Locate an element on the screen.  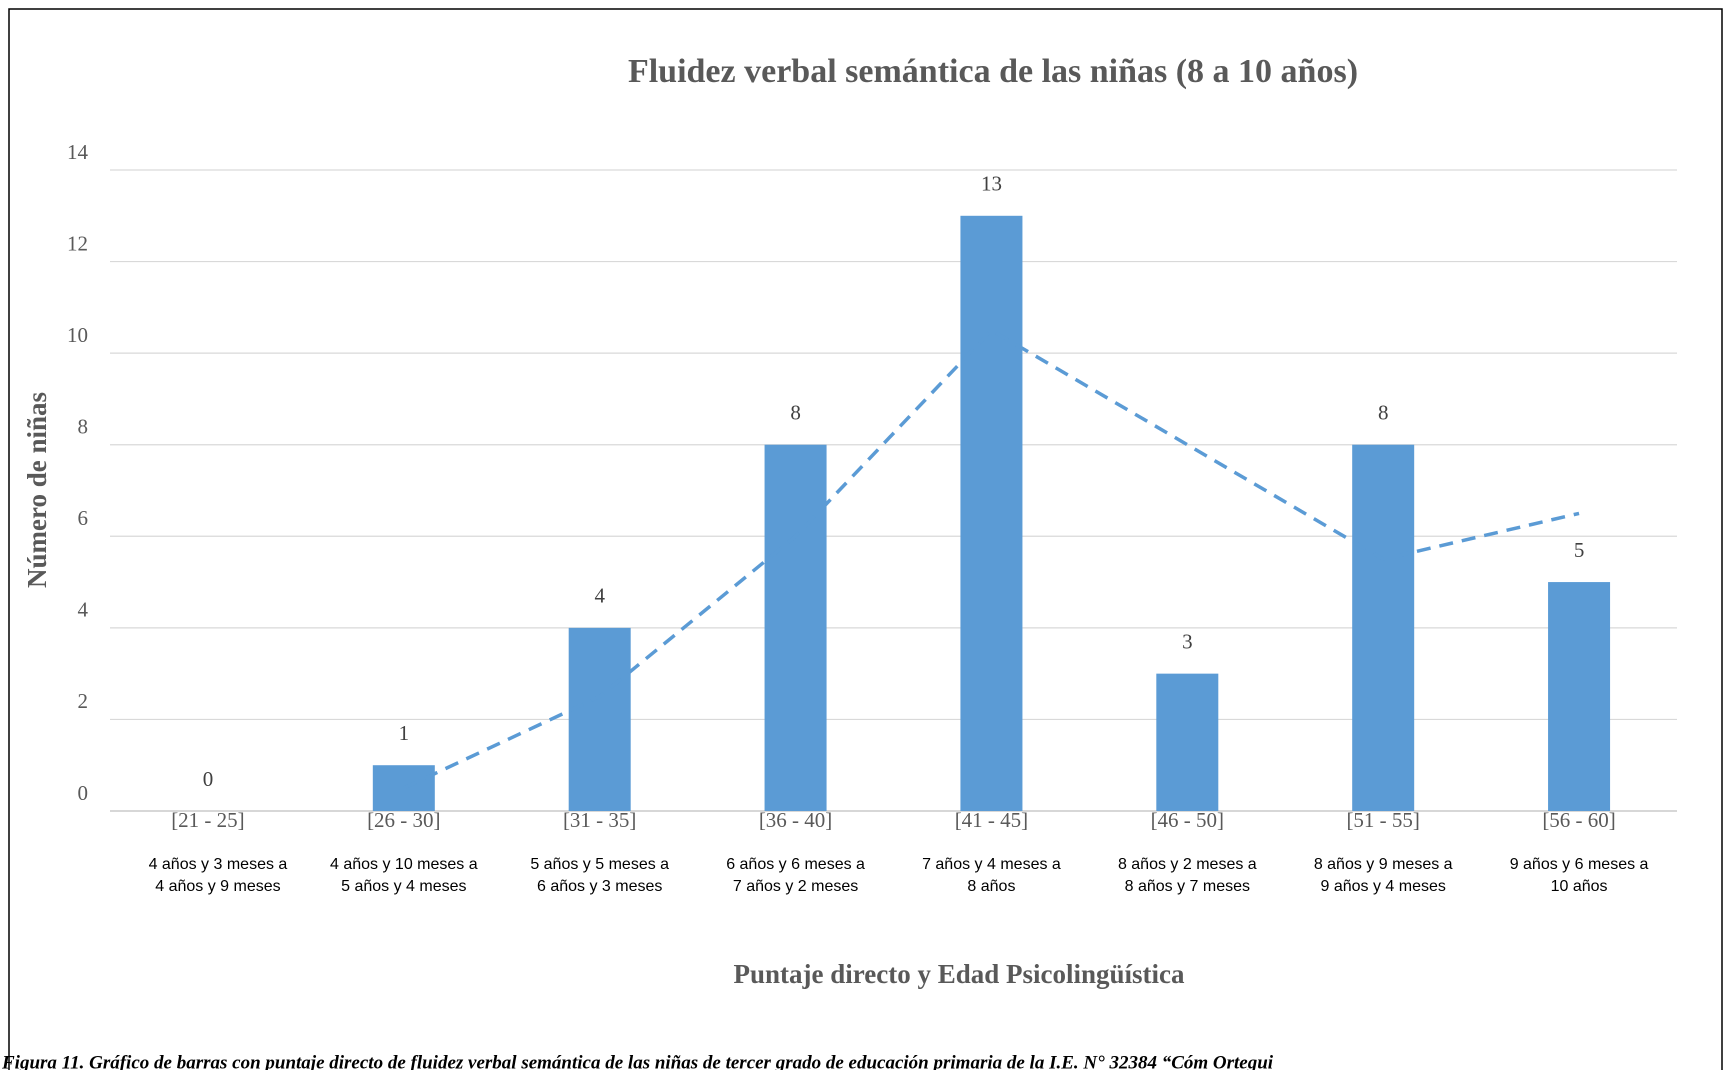
x-sublabel: 7 años y 4 meses a is located at coordinates (991, 864).